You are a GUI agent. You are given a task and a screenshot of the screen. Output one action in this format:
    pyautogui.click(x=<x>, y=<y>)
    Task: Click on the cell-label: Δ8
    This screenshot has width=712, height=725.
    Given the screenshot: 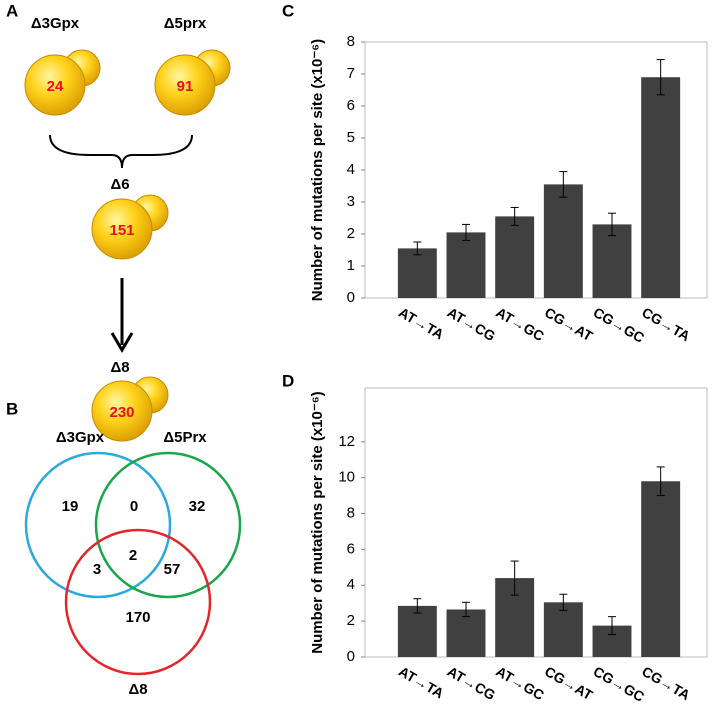 What is the action you would take?
    pyautogui.click(x=119, y=367)
    